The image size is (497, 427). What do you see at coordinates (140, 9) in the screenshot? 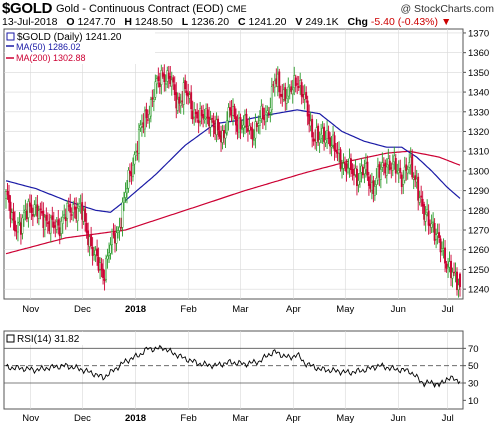
I see `contract-name: Gold - Continuous Contract (EOD)` at bounding box center [140, 9].